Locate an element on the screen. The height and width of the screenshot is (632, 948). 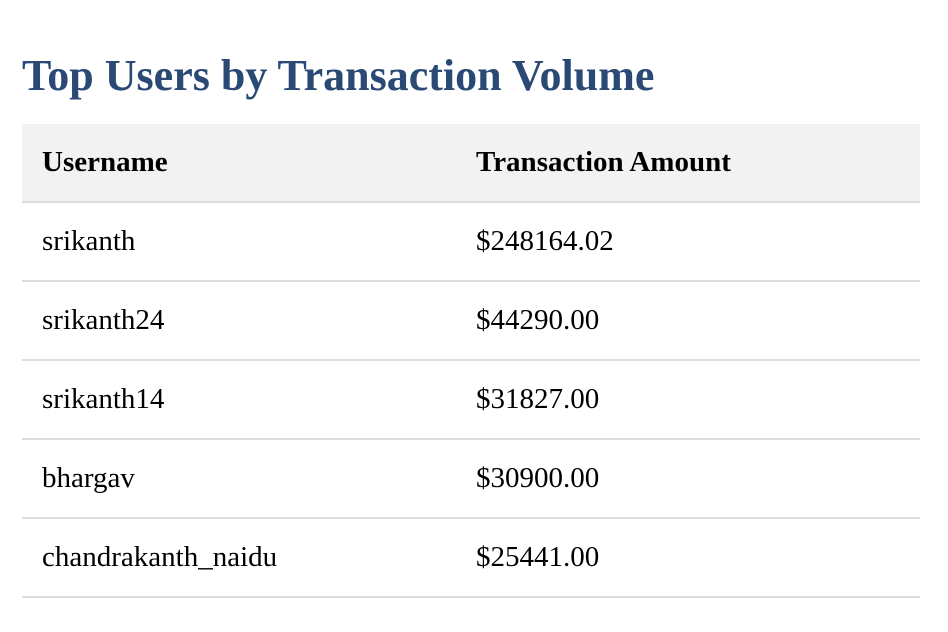
amount-cell: $25441.00 is located at coordinates (688, 558).